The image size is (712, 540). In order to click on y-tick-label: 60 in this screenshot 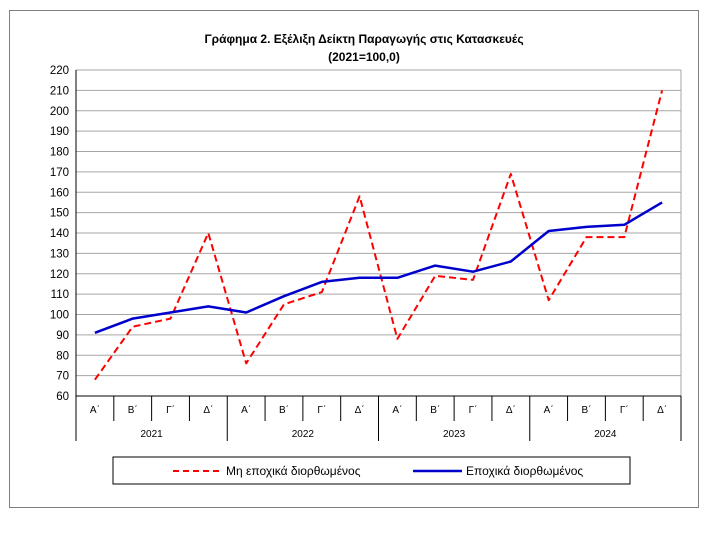, I will do `click(62, 397)`.